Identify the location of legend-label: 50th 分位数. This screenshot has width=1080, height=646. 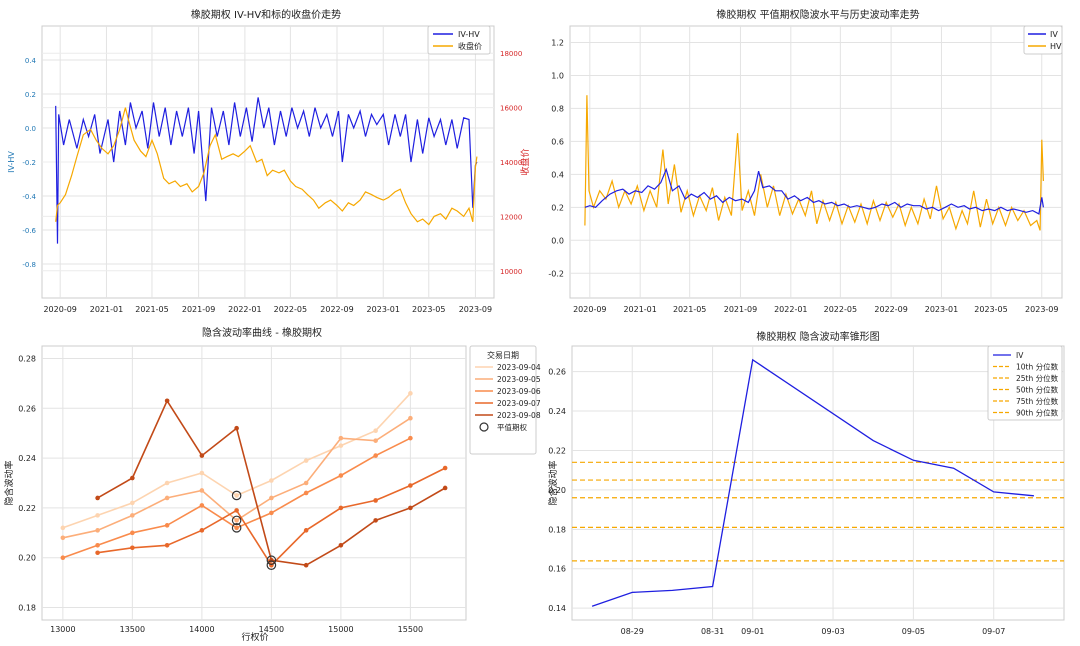
(1037, 390).